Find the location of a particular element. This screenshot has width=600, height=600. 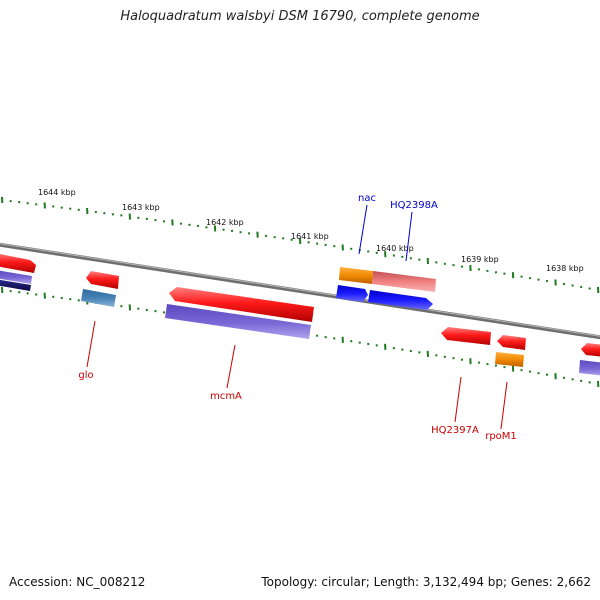

accession-text: Accession: NC_008212 is located at coordinates (77, 582).